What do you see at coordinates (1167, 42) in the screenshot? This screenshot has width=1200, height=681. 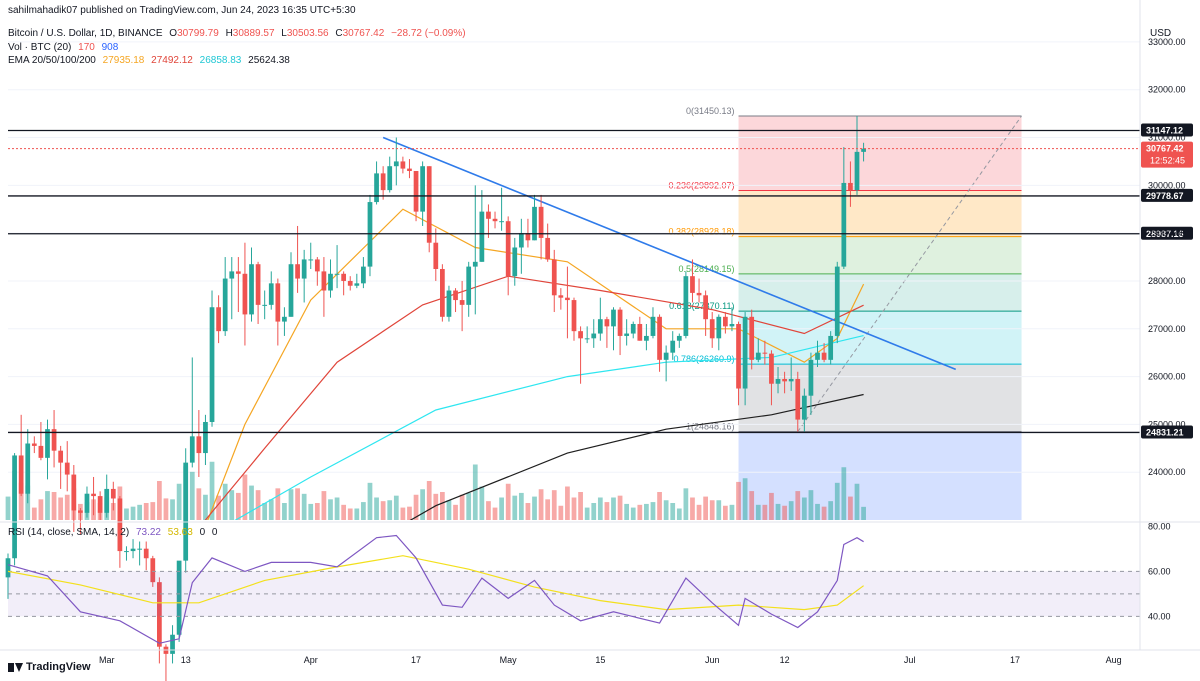 I see `y-tick-label: 33000.00` at bounding box center [1167, 42].